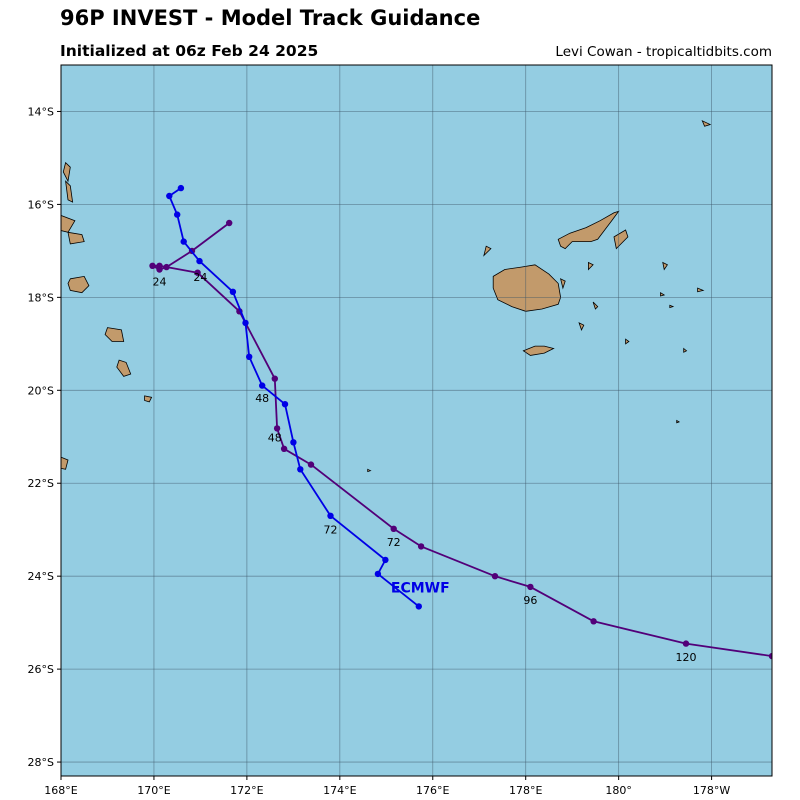 This screenshot has width=800, height=800. Describe the element at coordinates (706, 123) in the screenshot. I see `land-rotuma` at that location.